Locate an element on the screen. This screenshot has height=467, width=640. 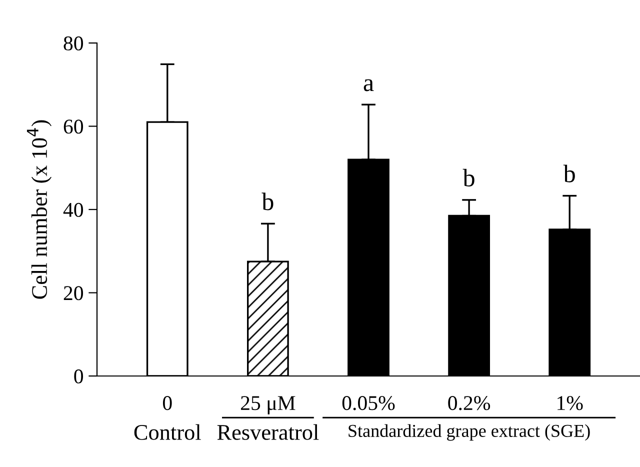
x-tick-label: 25 μM is located at coordinates (268, 405).